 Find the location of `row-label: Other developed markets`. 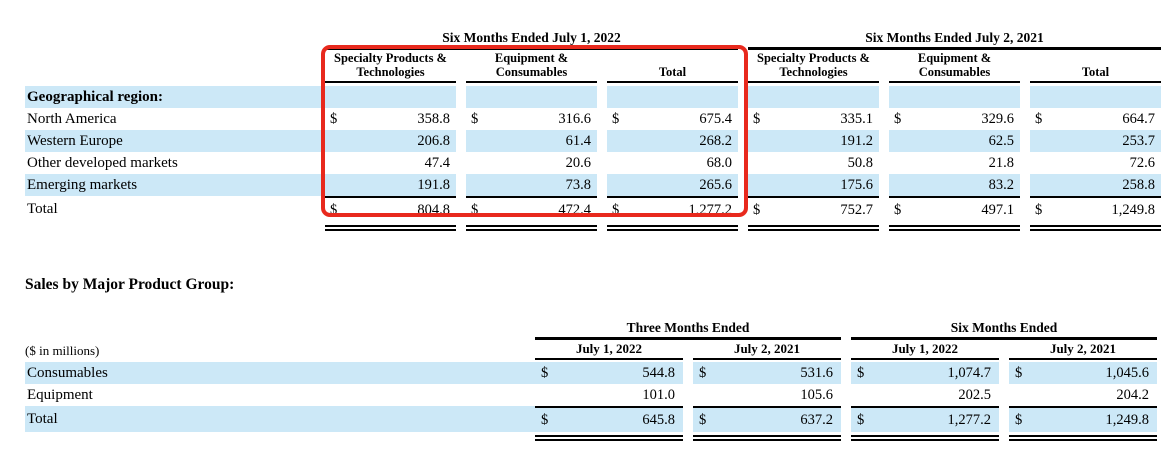

row-label: Other developed markets is located at coordinates (102, 162).